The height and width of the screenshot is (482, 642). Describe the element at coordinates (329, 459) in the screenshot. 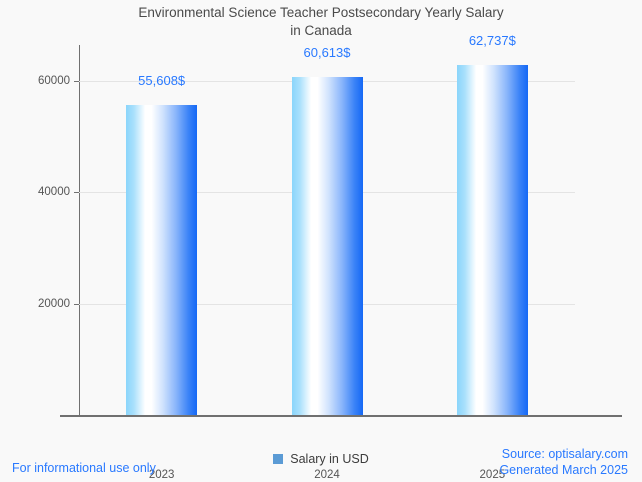

I see `legend-item-label: Salary in USD` at that location.